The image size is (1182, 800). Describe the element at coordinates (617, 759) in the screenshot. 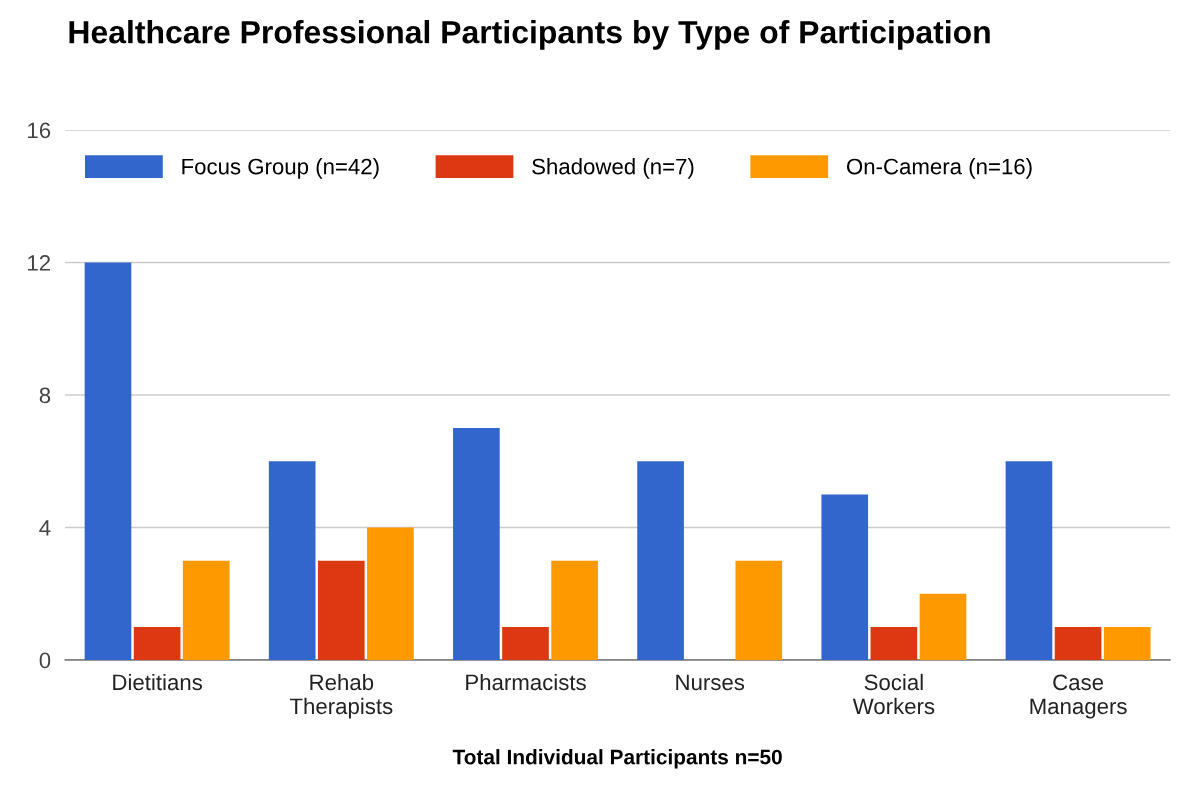

I see `x-axis-title: Total Individual Participants n=50` at that location.